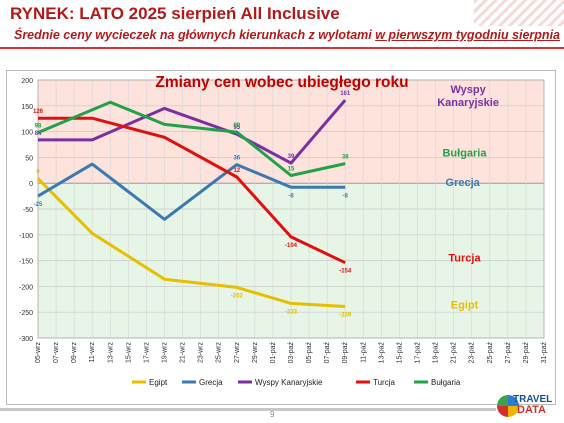 The width and height of the screenshot is (564, 423). What do you see at coordinates (464, 153) in the screenshot?
I see `series-direct-label: Bułgaria` at bounding box center [464, 153].